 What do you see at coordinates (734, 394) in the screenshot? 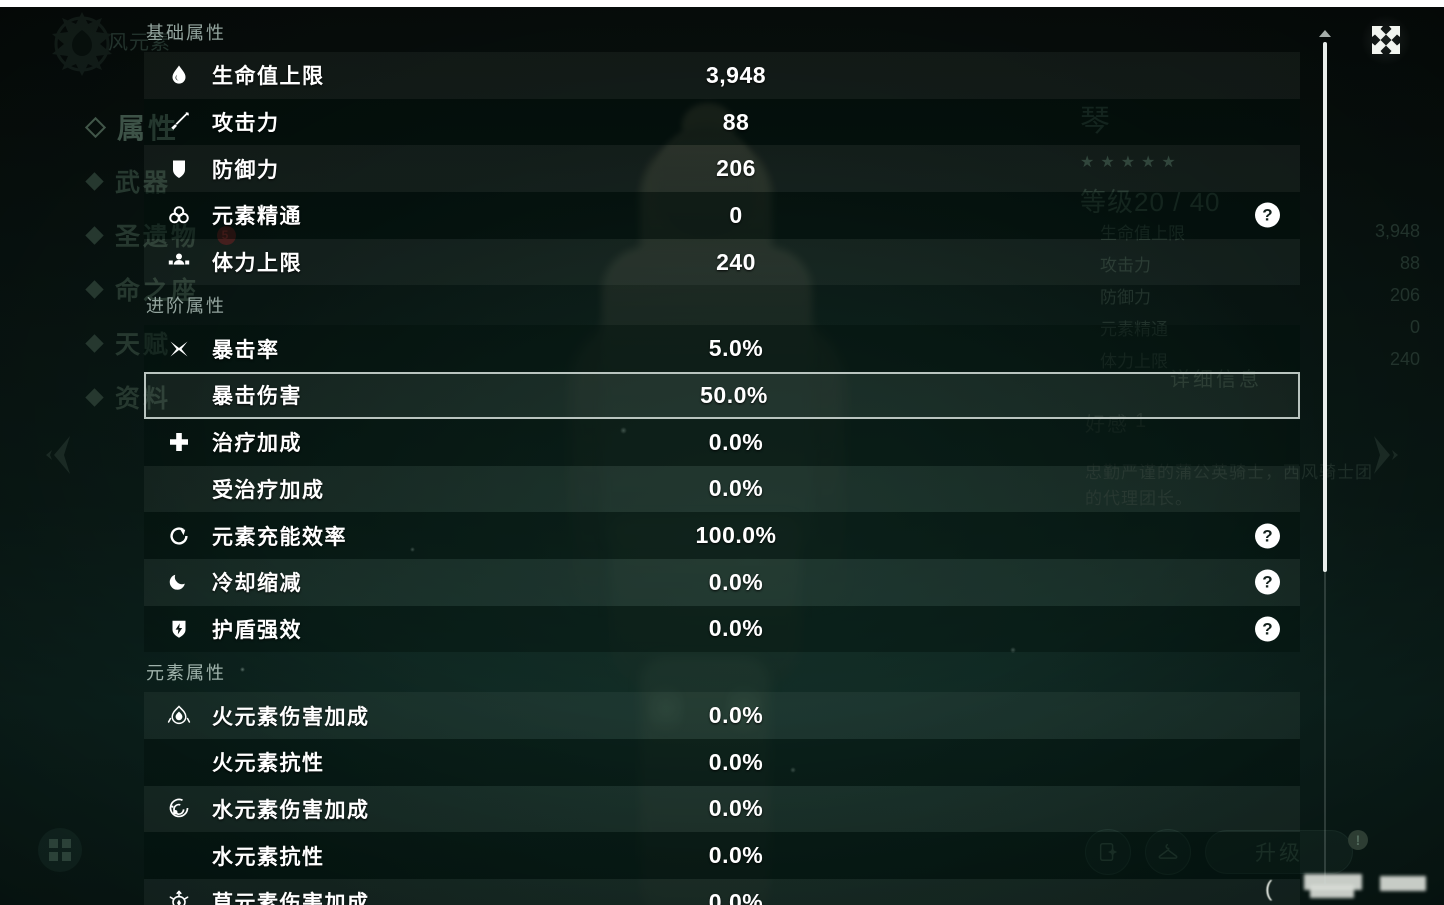
I see `stat-value: 50.0%` at bounding box center [734, 394].